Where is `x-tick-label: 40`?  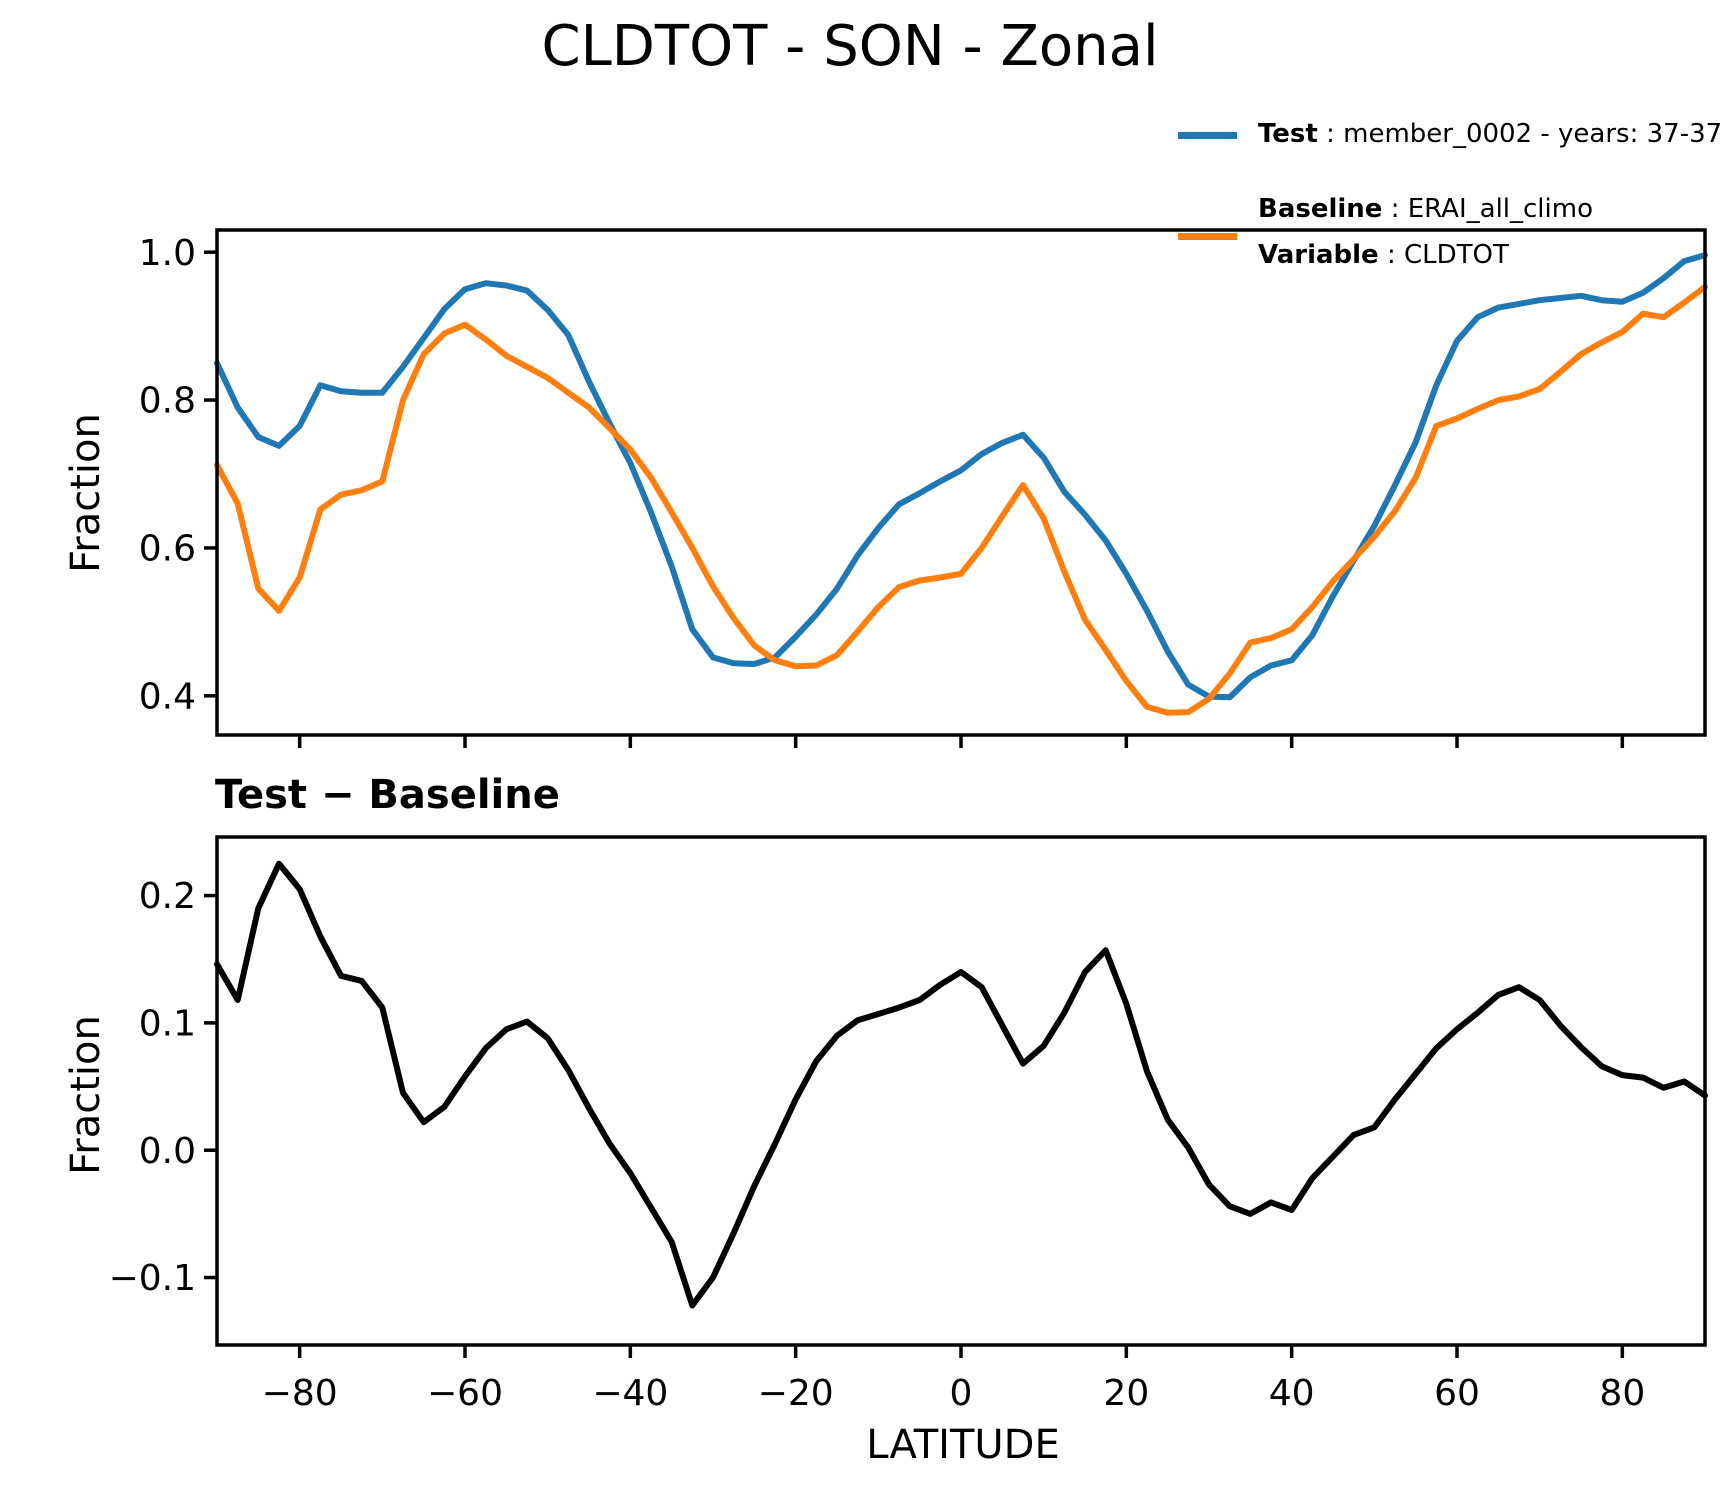
x-tick-label: 40 is located at coordinates (1292, 1393).